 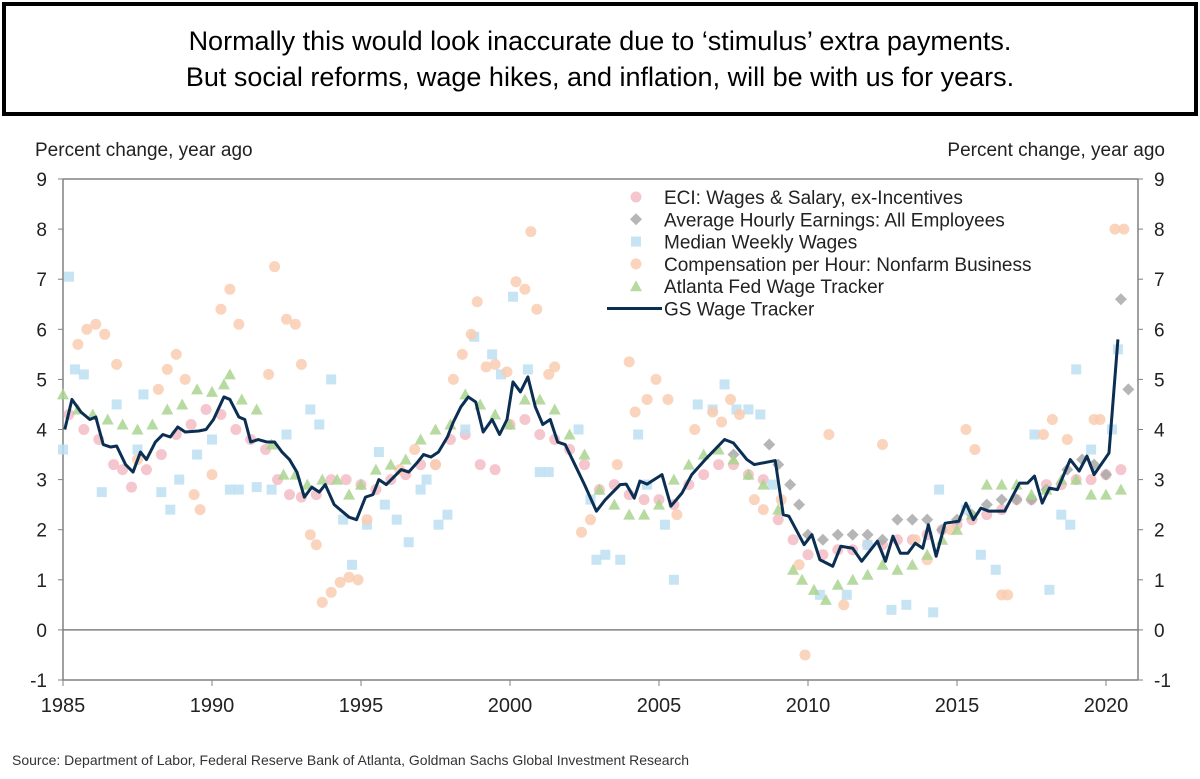 What do you see at coordinates (711, 310) in the screenshot?
I see `legend-item: GS Wage Tracker` at bounding box center [711, 310].